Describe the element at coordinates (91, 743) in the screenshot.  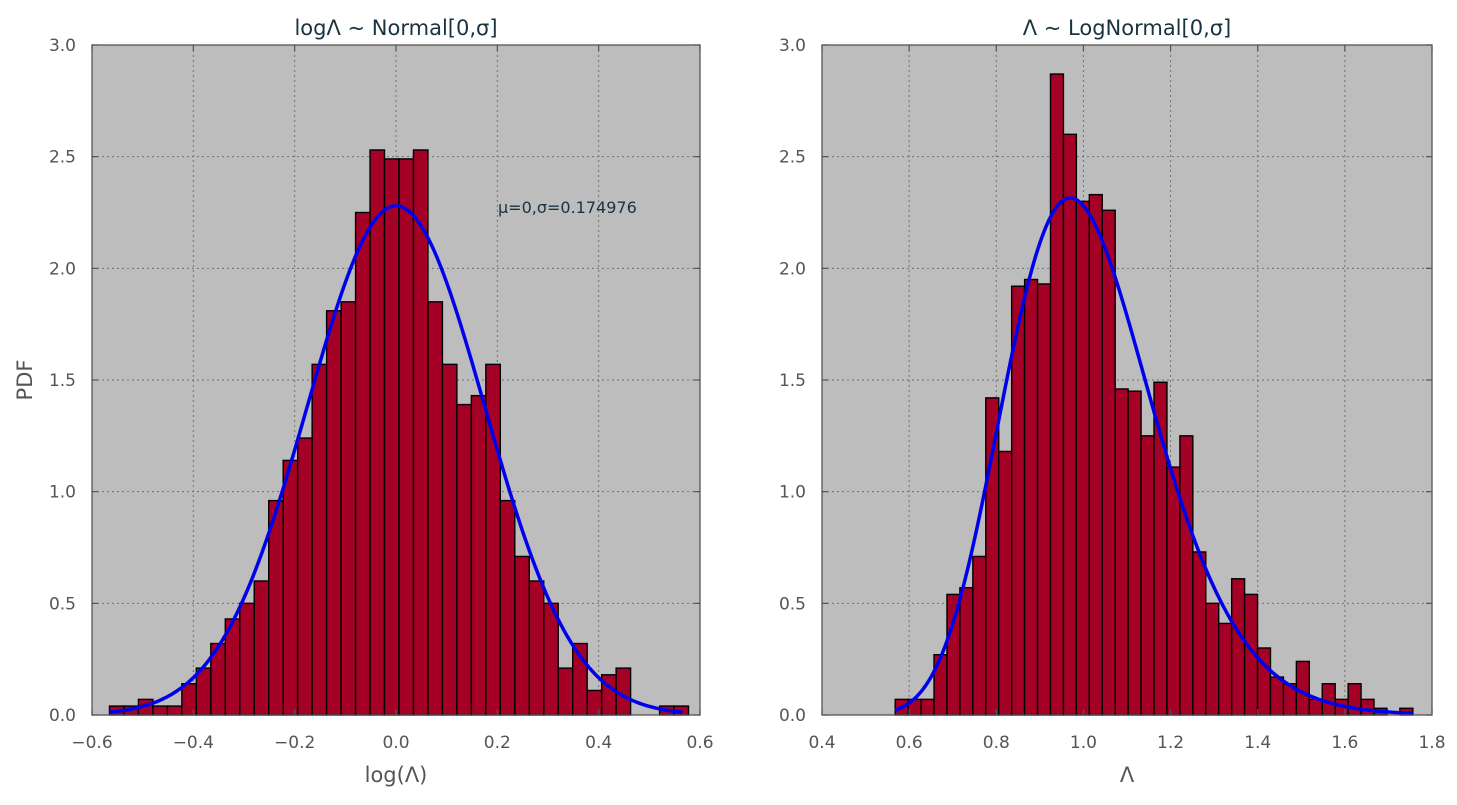
I see `x-tick-label: −0.6` at that location.